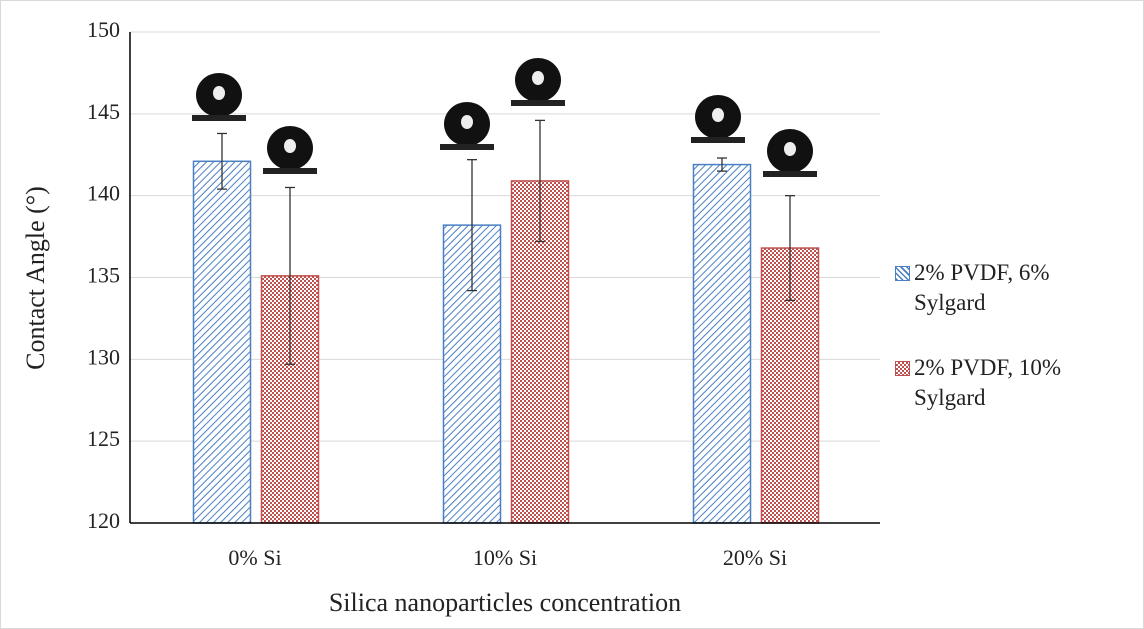 This screenshot has height=629, width=1144. What do you see at coordinates (755, 557) in the screenshot?
I see `x-tick-label: 20% Si` at bounding box center [755, 557].